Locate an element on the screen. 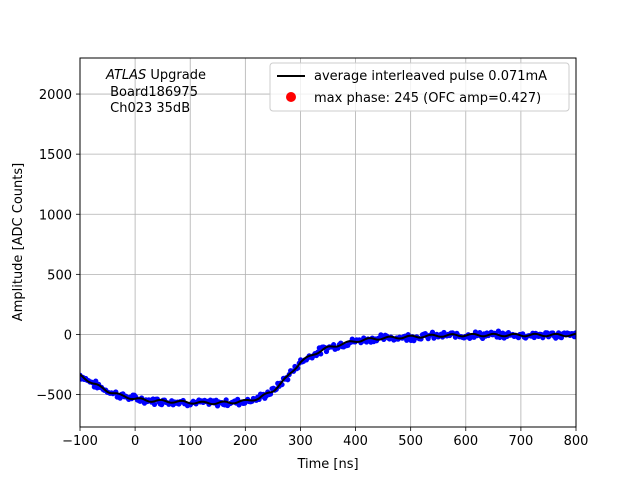 This screenshot has width=640, height=480. legend-box is located at coordinates (419, 87).